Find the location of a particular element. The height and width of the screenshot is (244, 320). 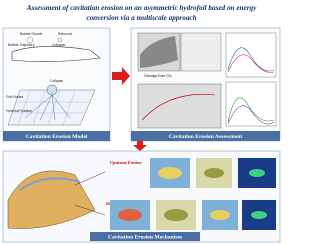

grid-surface is located at coordinates (51, 107).